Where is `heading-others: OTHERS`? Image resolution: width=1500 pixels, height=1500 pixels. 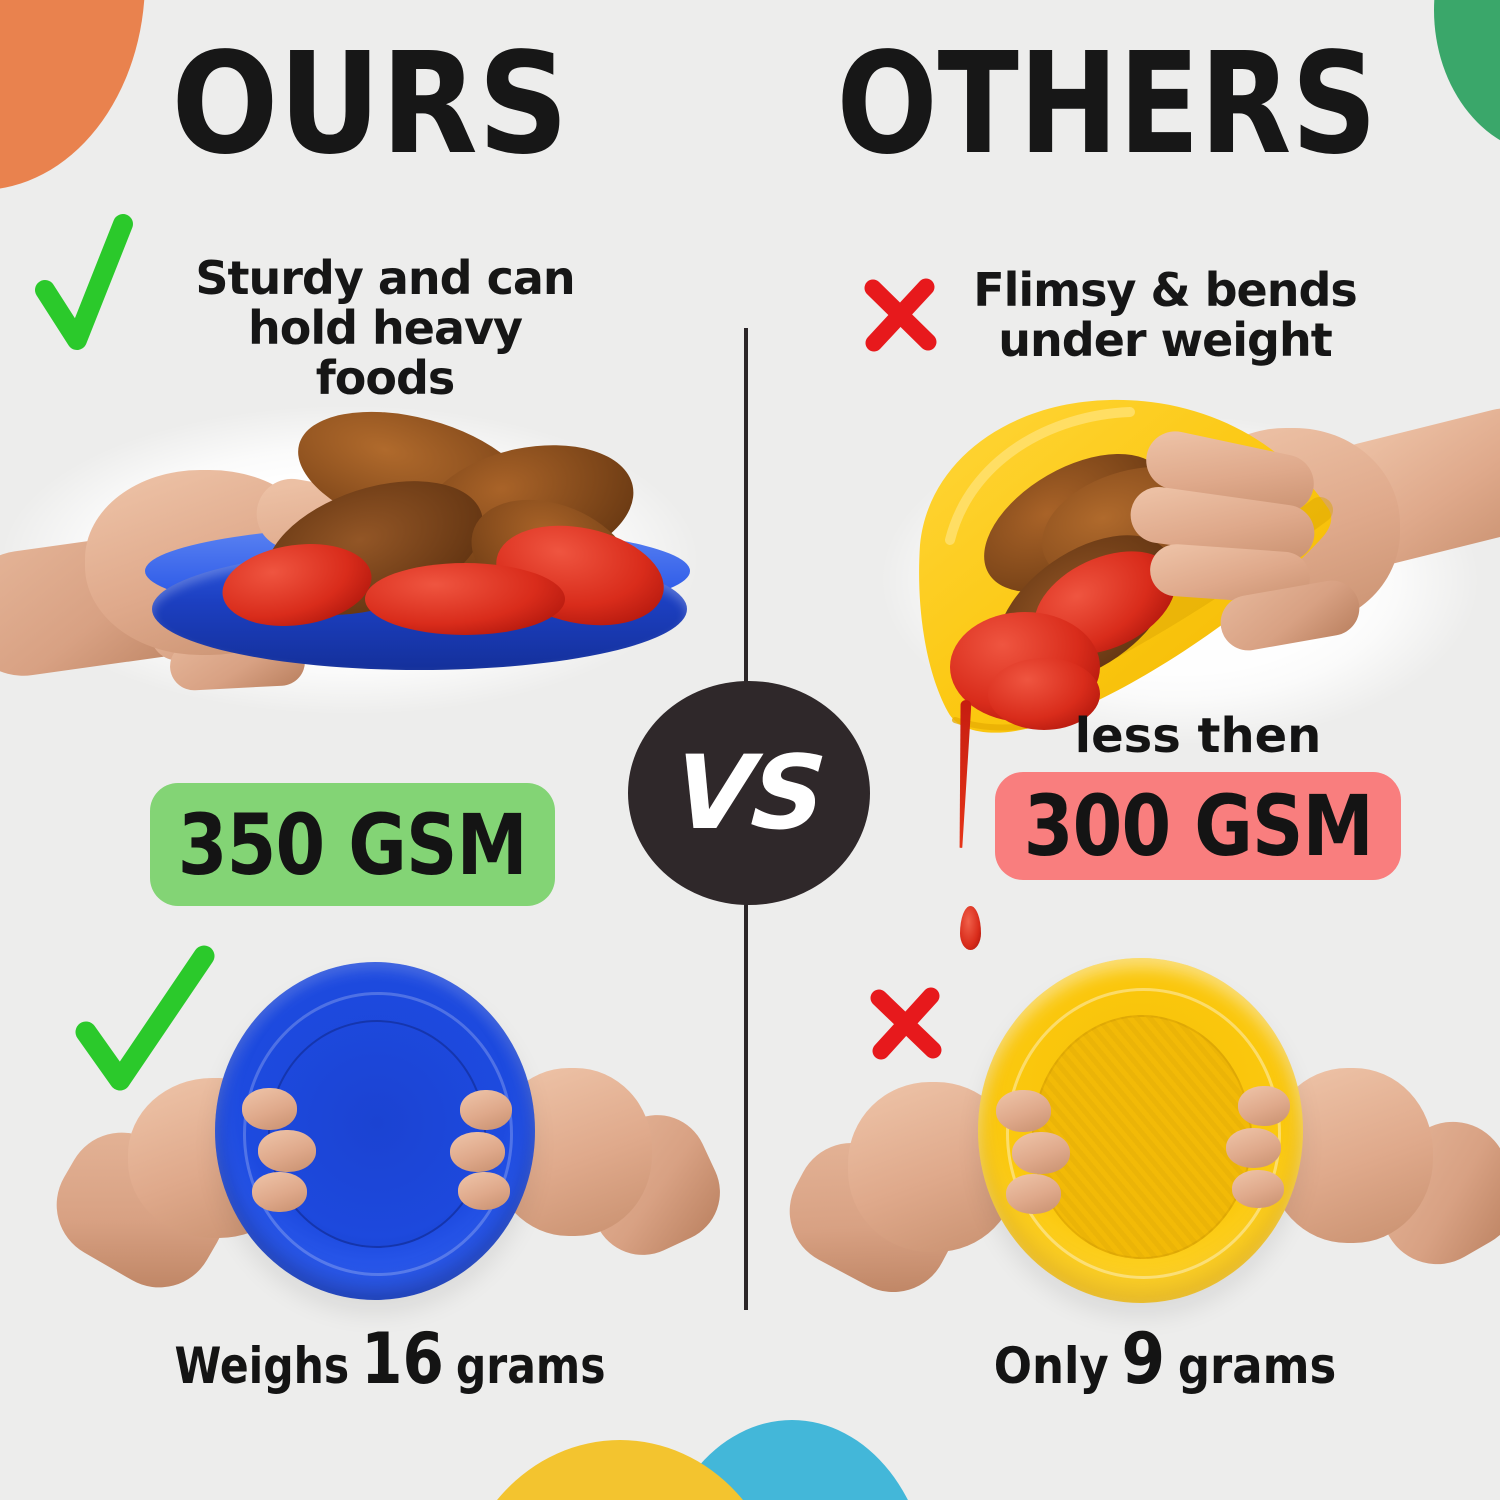
heading-others: OTHERS is located at coordinates (1107, 104).